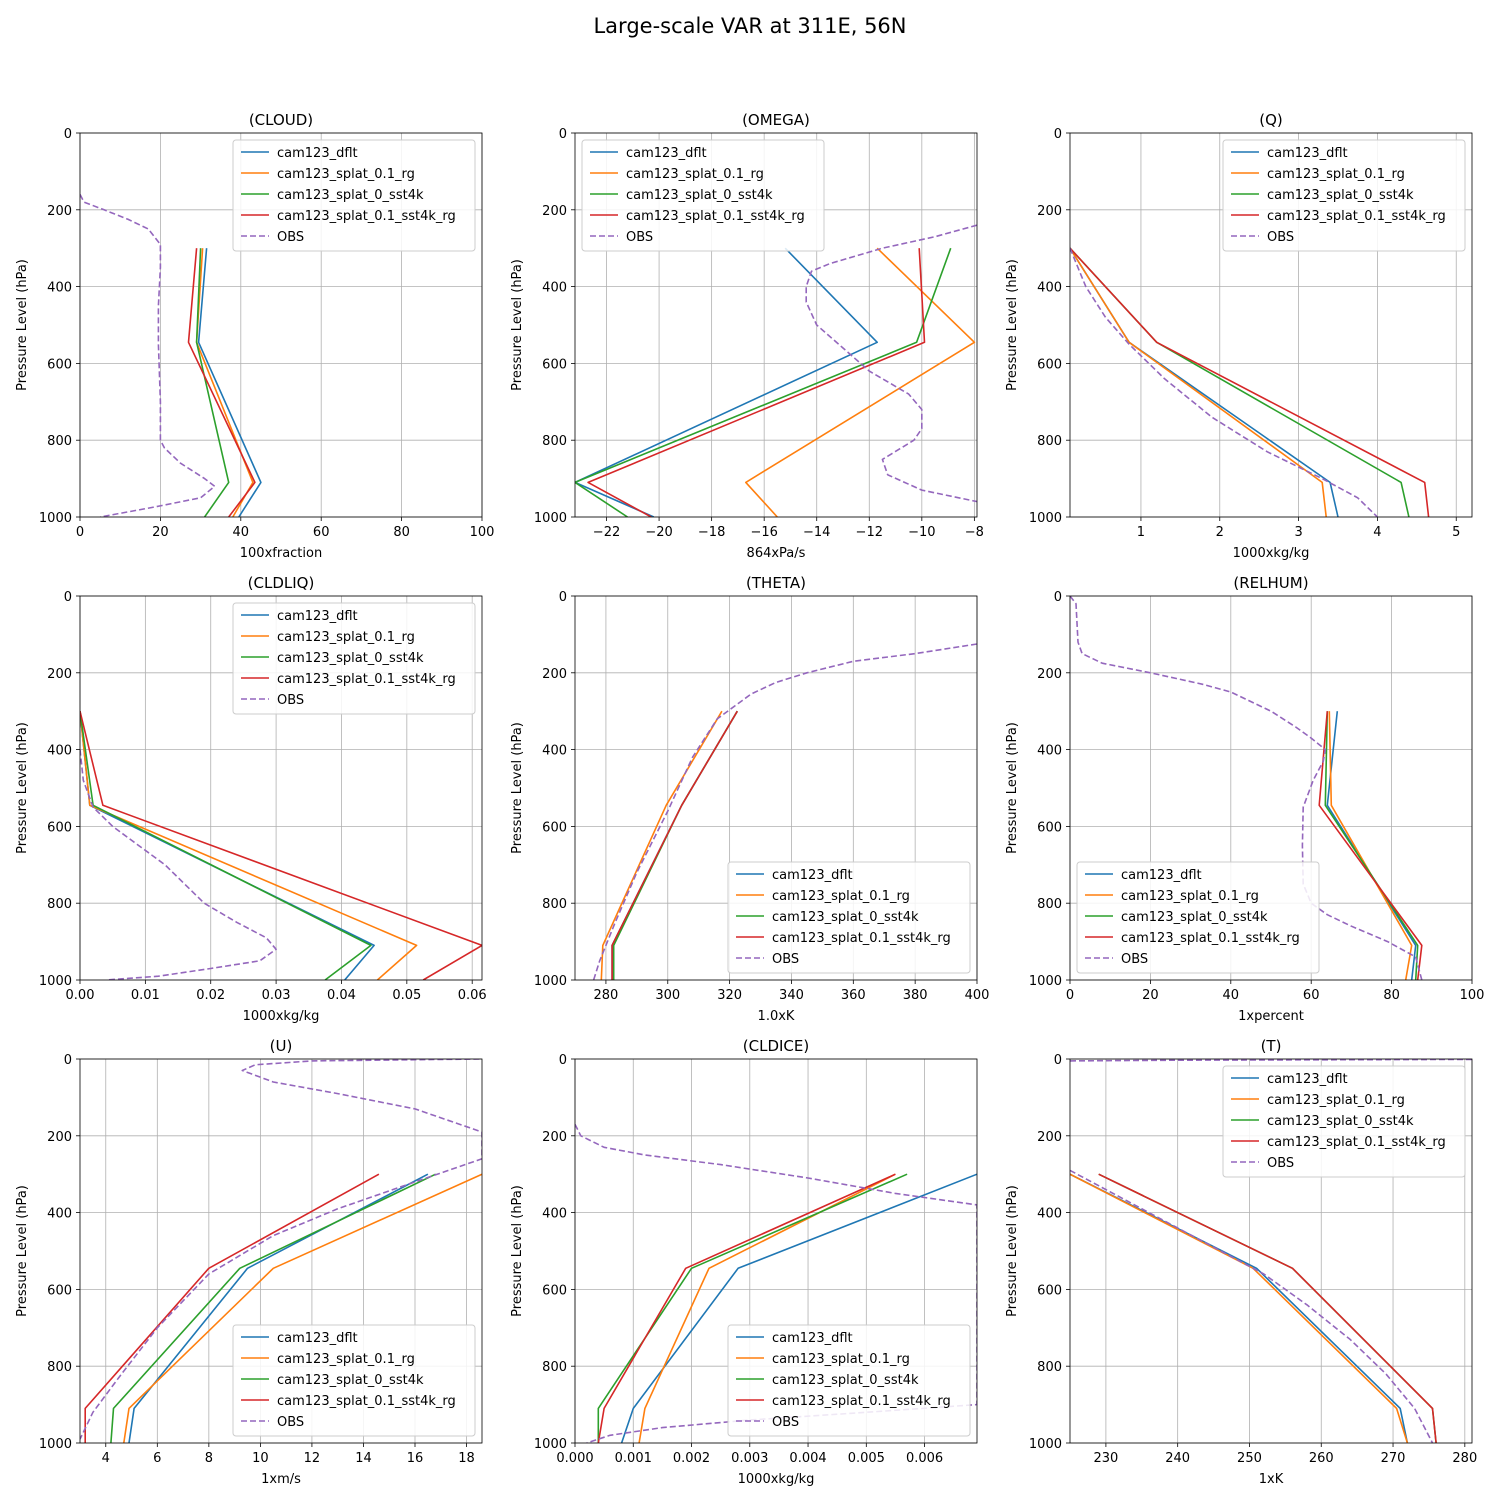 Image resolution: width=1500 pixels, height=1500 pixels. What do you see at coordinates (763, 532) in the screenshot?
I see `x-tick-label: −16` at bounding box center [763, 532].